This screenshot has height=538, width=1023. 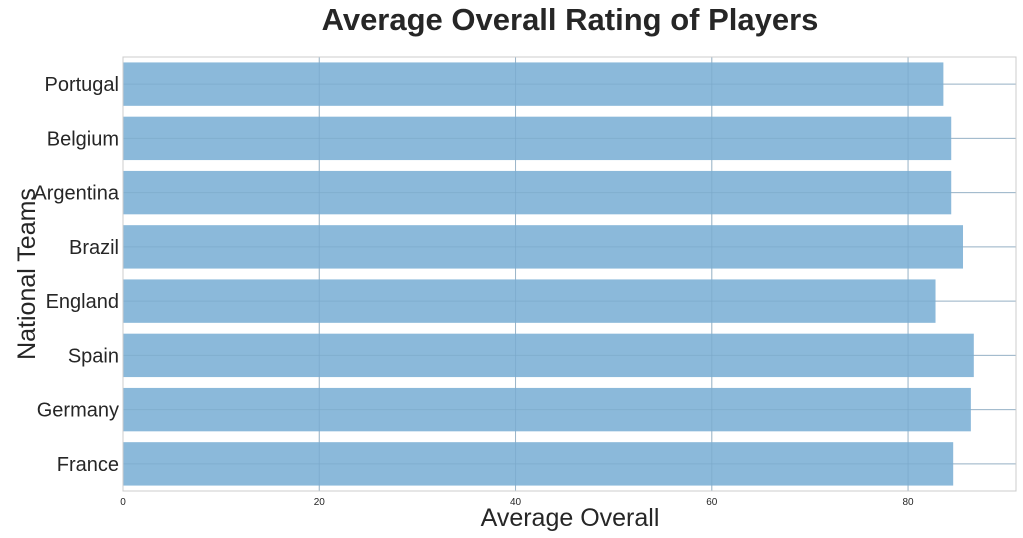 What do you see at coordinates (908, 502) in the screenshot?
I see `x-tick-label: 80` at bounding box center [908, 502].